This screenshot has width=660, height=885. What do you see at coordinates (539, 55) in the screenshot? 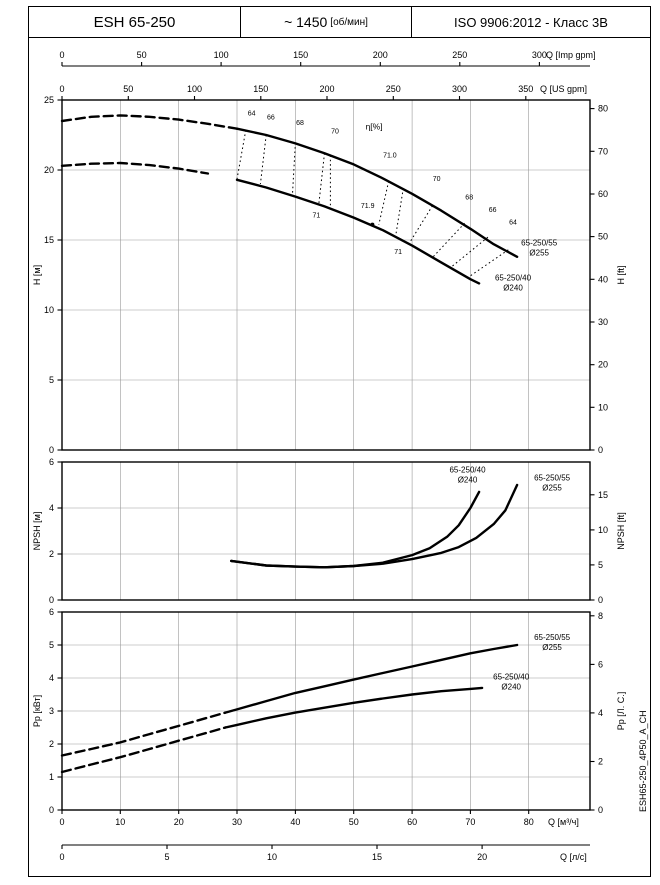
I see `imp-gpm-tick-label: 300` at bounding box center [539, 55].